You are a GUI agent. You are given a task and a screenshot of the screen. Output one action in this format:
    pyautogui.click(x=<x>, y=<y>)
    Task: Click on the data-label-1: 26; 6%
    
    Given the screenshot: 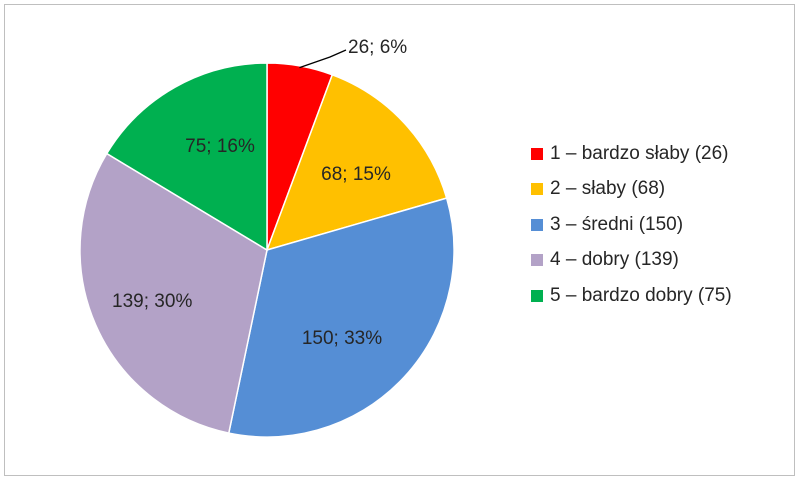 What is the action you would take?
    pyautogui.click(x=377, y=47)
    